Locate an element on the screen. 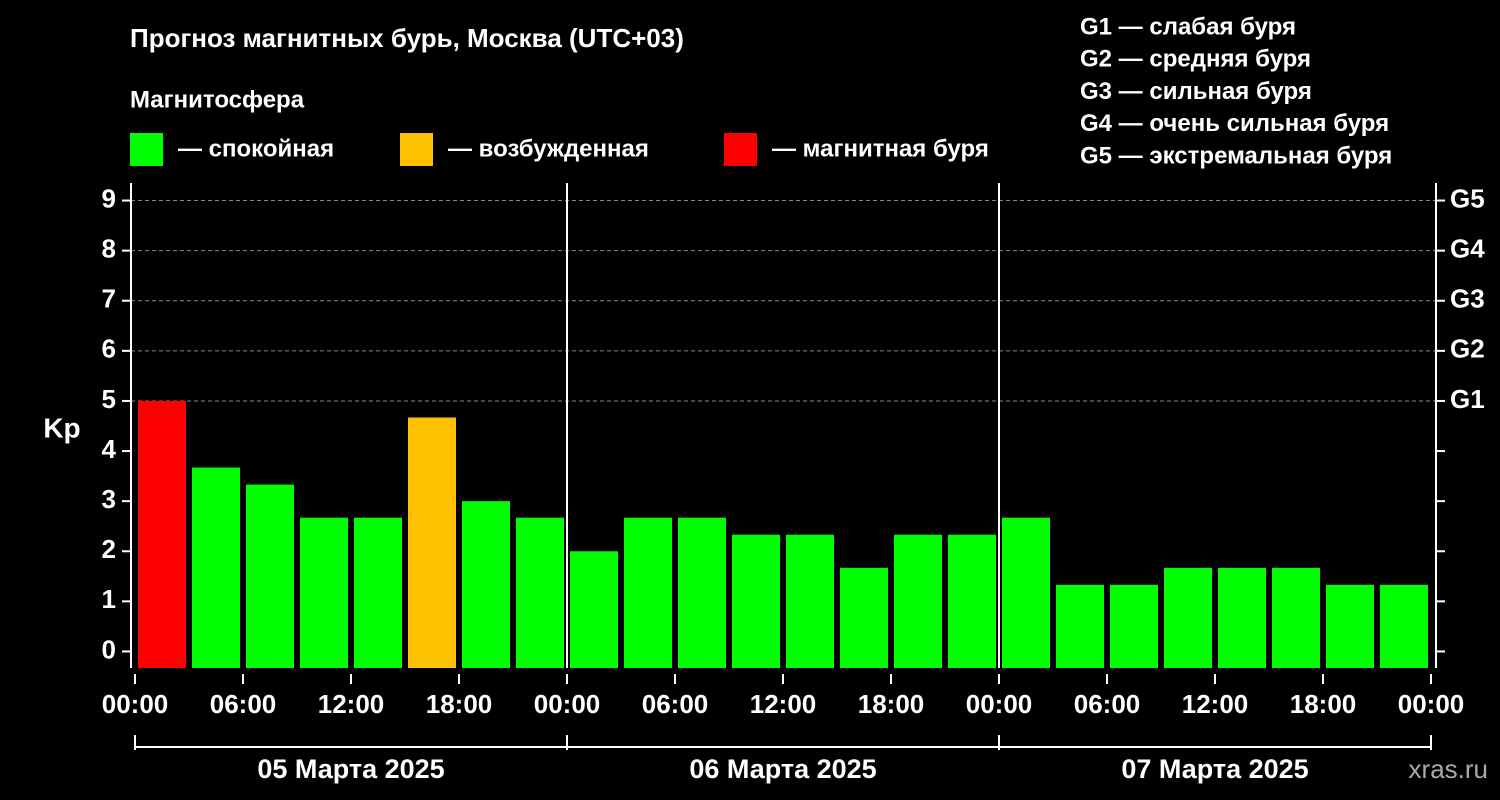 This screenshot has width=1500, height=800. y-tick-label: 6 is located at coordinates (109, 349).